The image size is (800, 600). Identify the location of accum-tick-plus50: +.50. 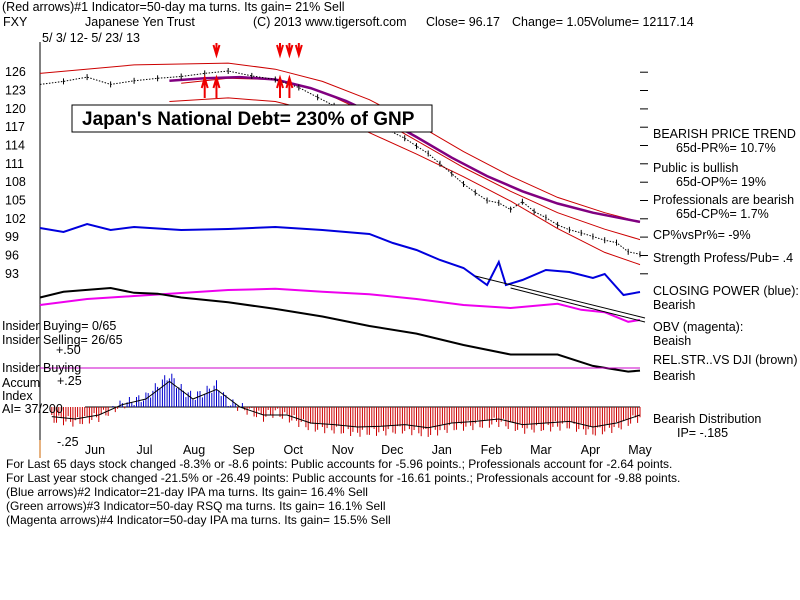
(68, 350).